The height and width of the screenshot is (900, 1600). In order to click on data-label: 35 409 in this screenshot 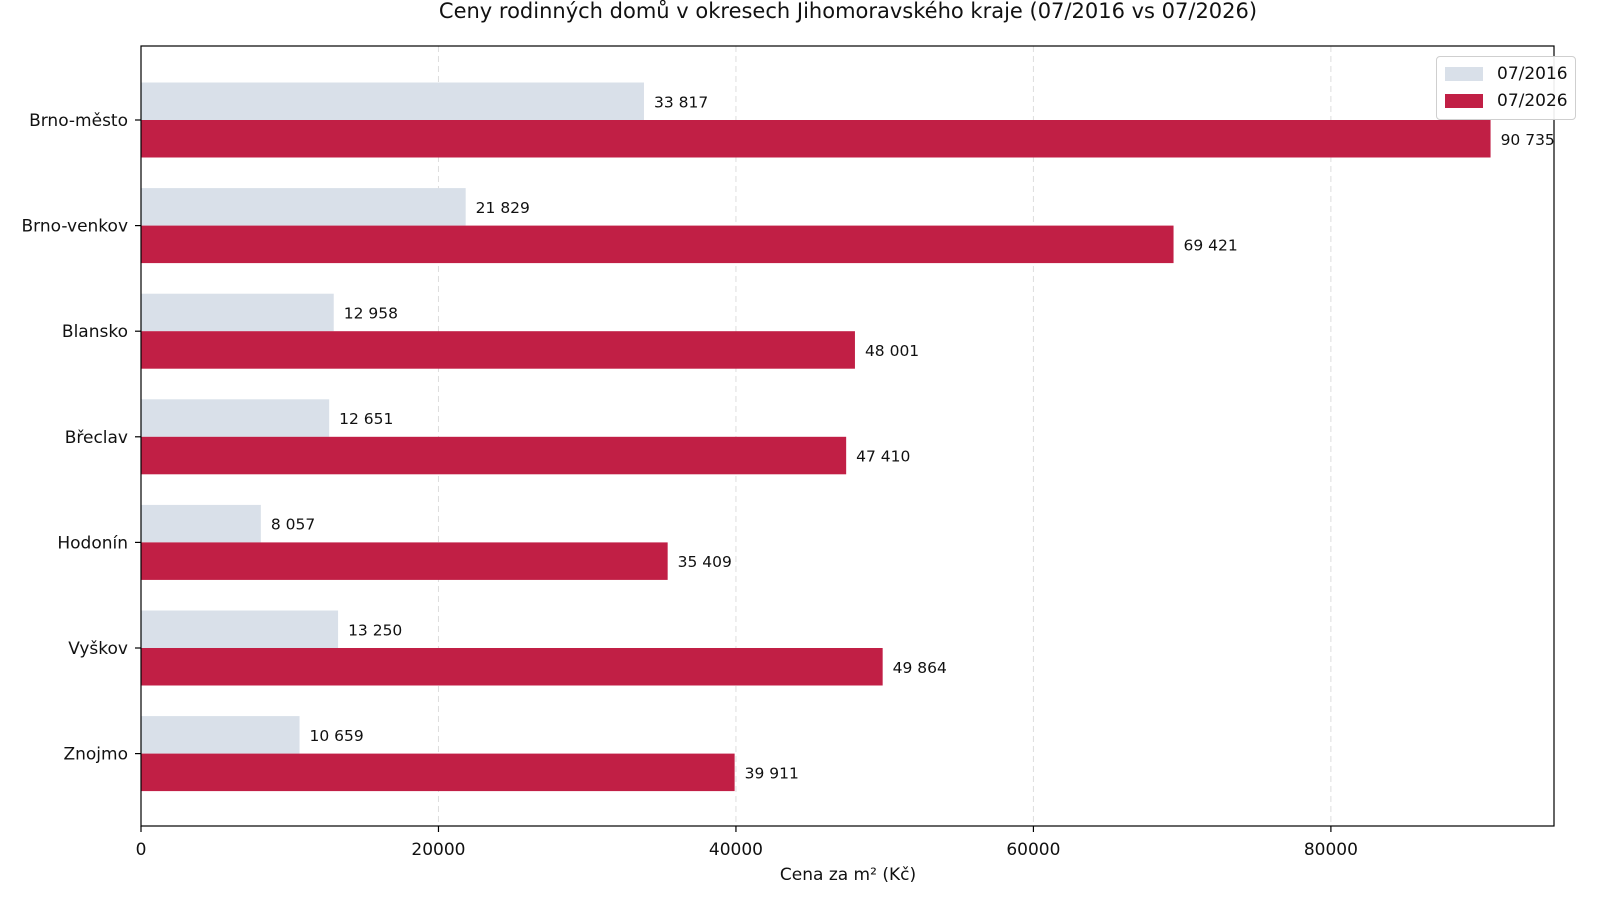, I will do `click(705, 562)`.